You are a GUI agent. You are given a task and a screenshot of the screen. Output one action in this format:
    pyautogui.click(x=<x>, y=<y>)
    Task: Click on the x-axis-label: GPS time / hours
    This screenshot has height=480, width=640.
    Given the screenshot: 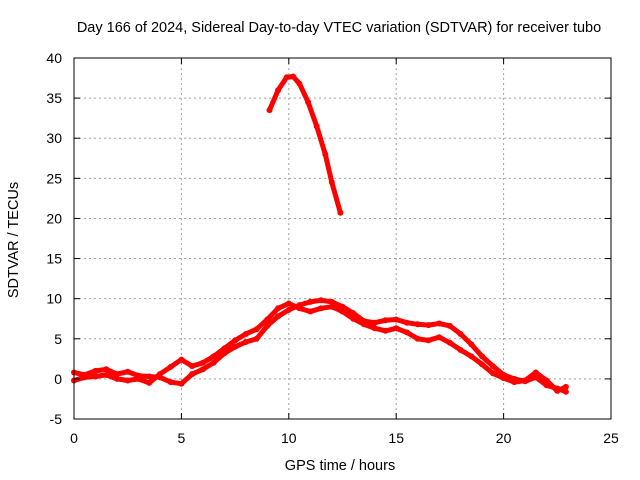 What is the action you would take?
    pyautogui.click(x=340, y=466)
    